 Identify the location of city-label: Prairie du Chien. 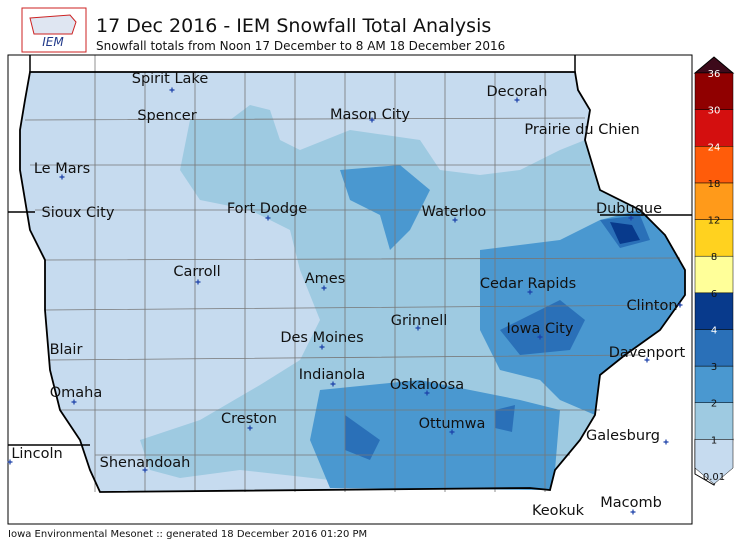
(581, 130).